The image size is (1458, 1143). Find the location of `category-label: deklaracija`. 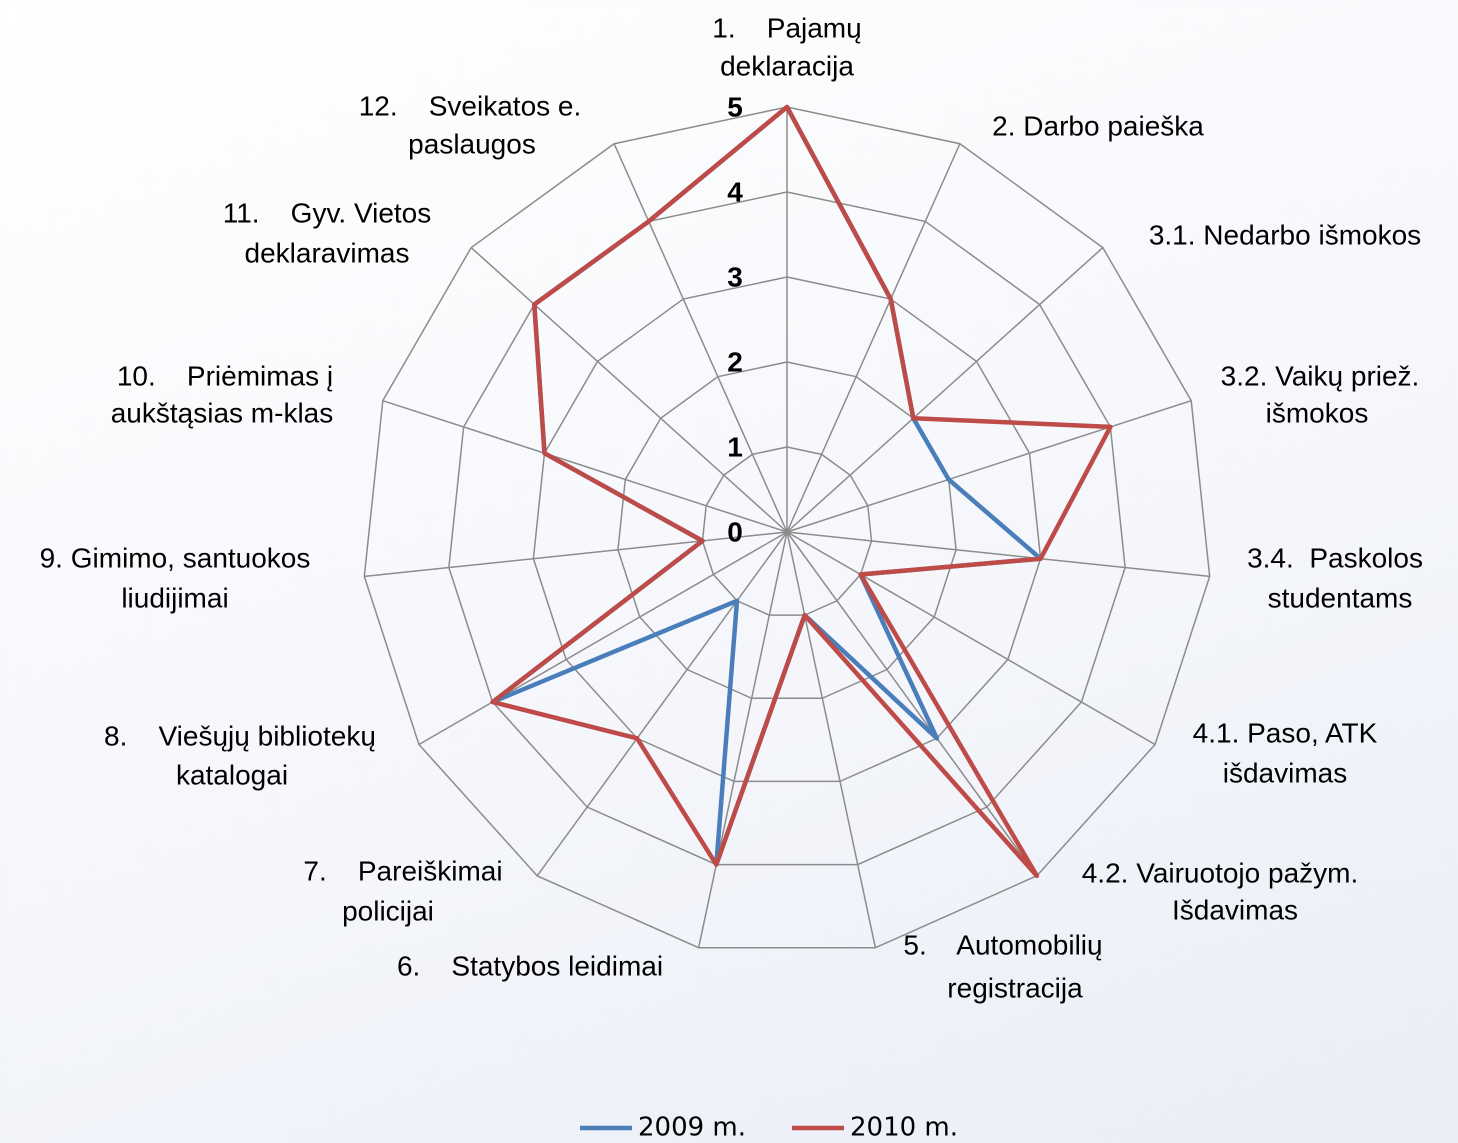

category-label: deklaracija is located at coordinates (787, 65).